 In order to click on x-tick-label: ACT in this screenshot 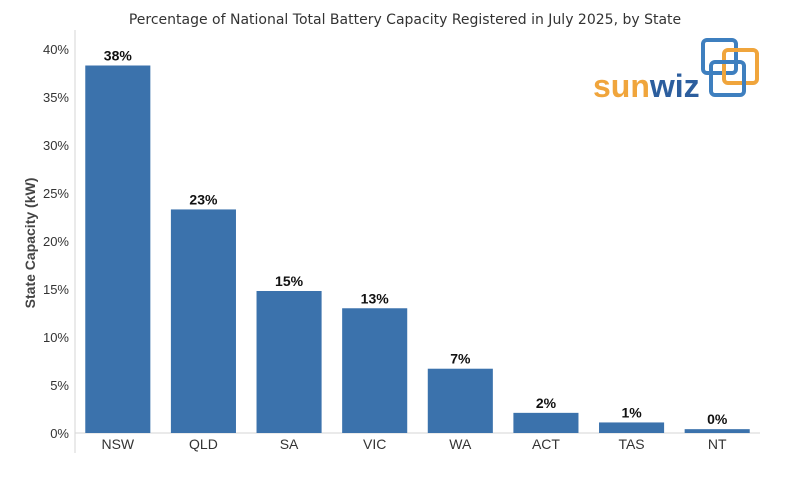, I will do `click(546, 444)`.